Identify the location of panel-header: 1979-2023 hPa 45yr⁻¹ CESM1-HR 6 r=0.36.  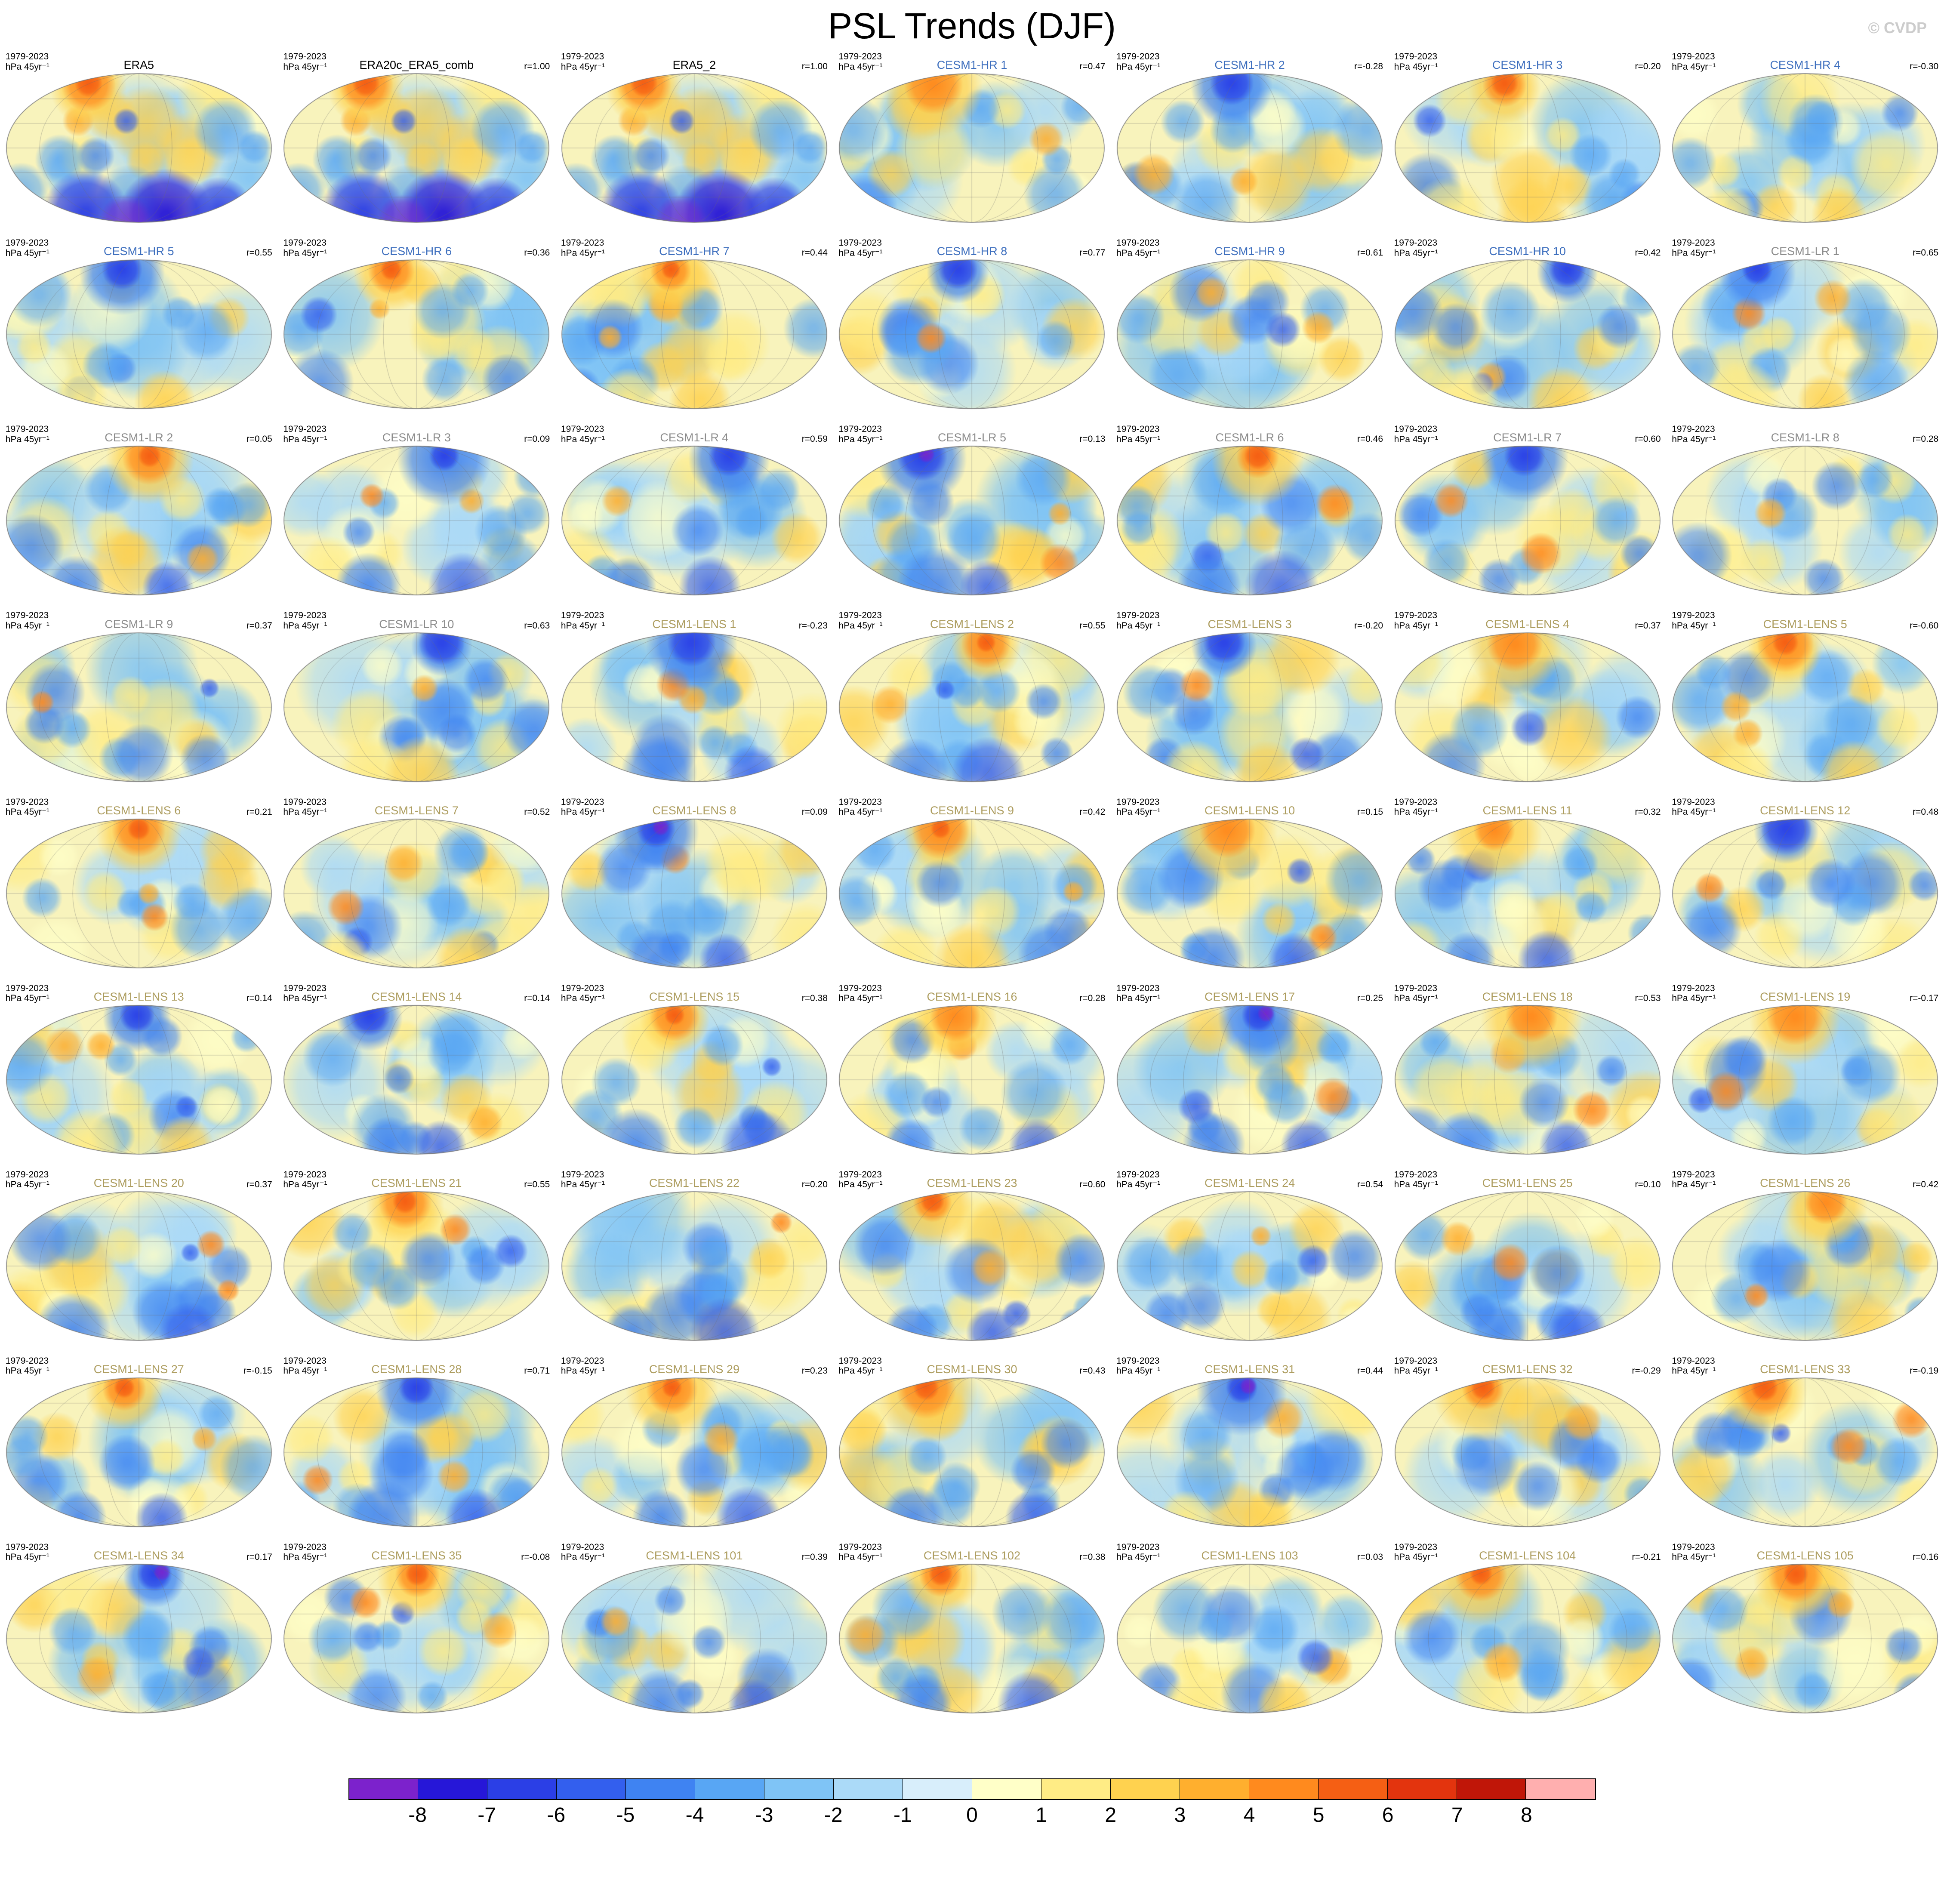
(416, 248).